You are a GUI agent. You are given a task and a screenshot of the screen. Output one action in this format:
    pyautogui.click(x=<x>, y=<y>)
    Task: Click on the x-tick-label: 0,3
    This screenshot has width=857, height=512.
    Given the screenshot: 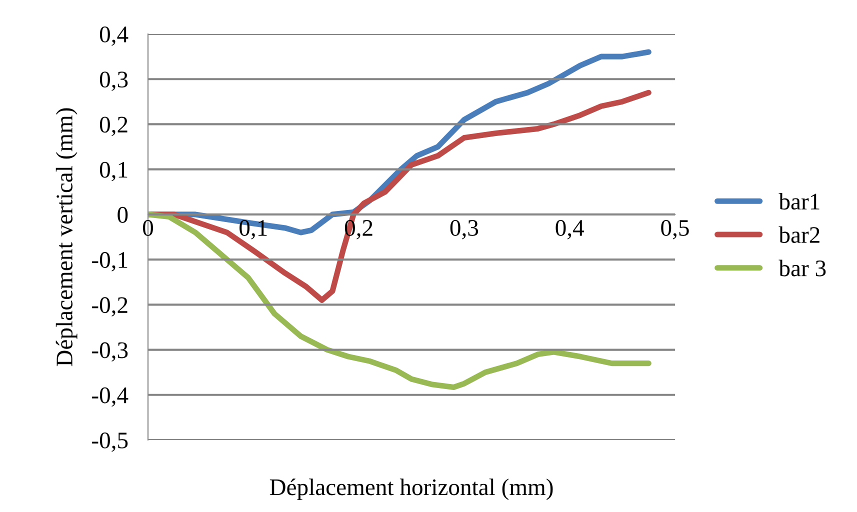 What is the action you would take?
    pyautogui.click(x=464, y=230)
    